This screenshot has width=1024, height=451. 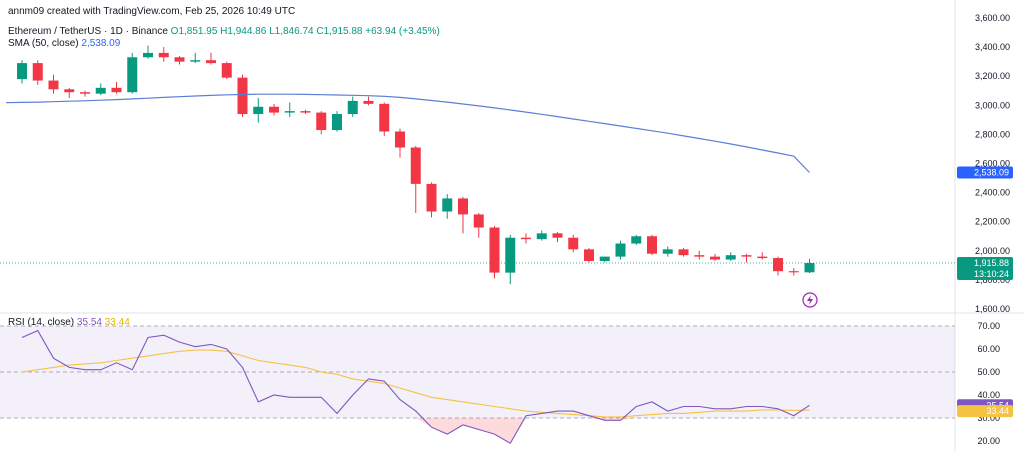 What do you see at coordinates (992, 18) in the screenshot?
I see `price-tick-label: 3,600.00` at bounding box center [992, 18].